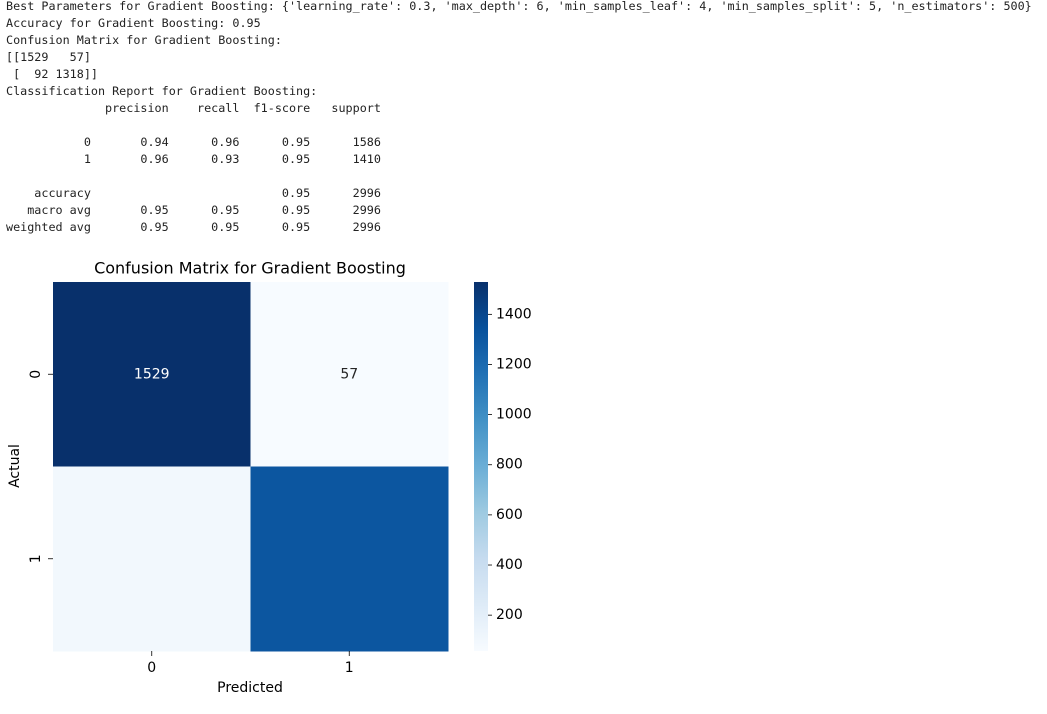 The image size is (1047, 714). I want to click on report-line: 0 0.94 0.96 0.95 1586, so click(193, 142).